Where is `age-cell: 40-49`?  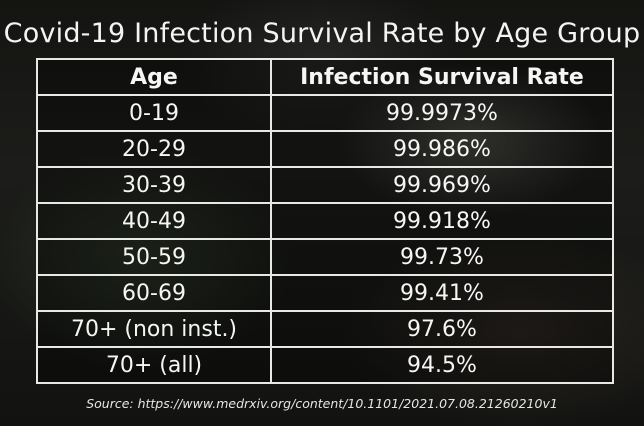
age-cell: 40-49 is located at coordinates (154, 221).